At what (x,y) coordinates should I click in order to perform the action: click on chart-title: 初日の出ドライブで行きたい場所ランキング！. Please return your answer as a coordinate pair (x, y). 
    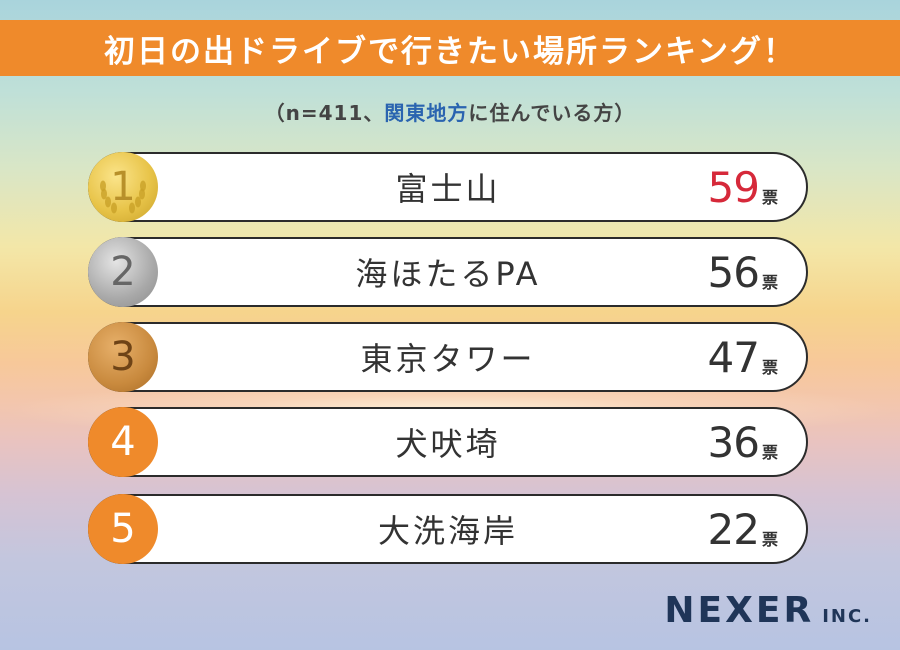
    Looking at the image, I should click on (450, 51).